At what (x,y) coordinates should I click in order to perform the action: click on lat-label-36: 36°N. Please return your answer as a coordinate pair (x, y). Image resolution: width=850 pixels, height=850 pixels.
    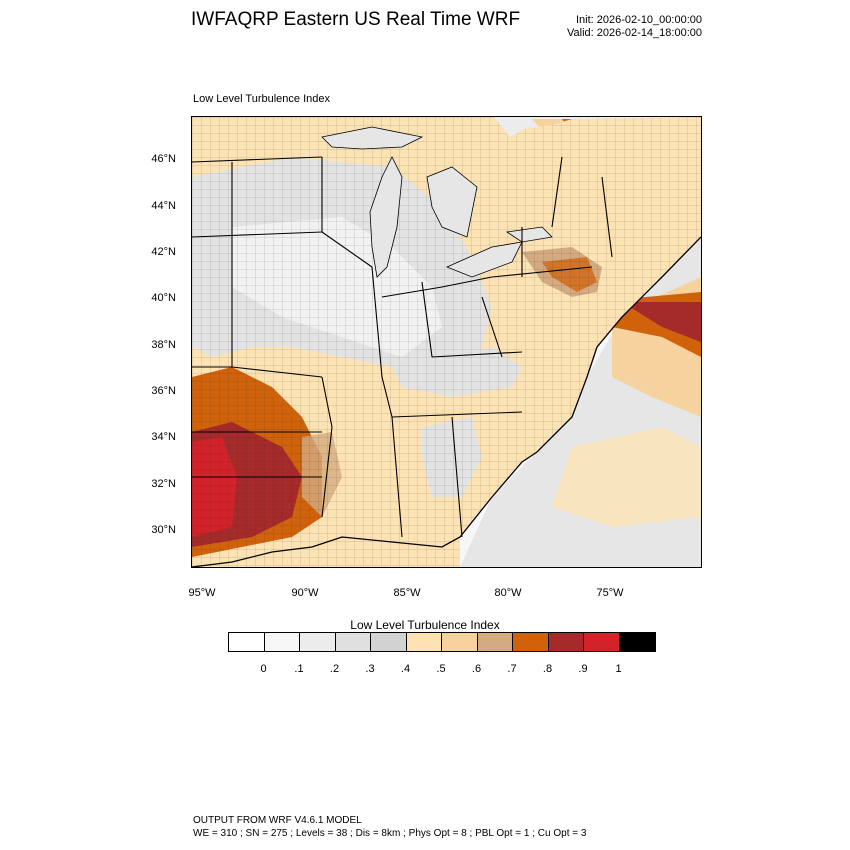
    Looking at the image, I should click on (163, 391).